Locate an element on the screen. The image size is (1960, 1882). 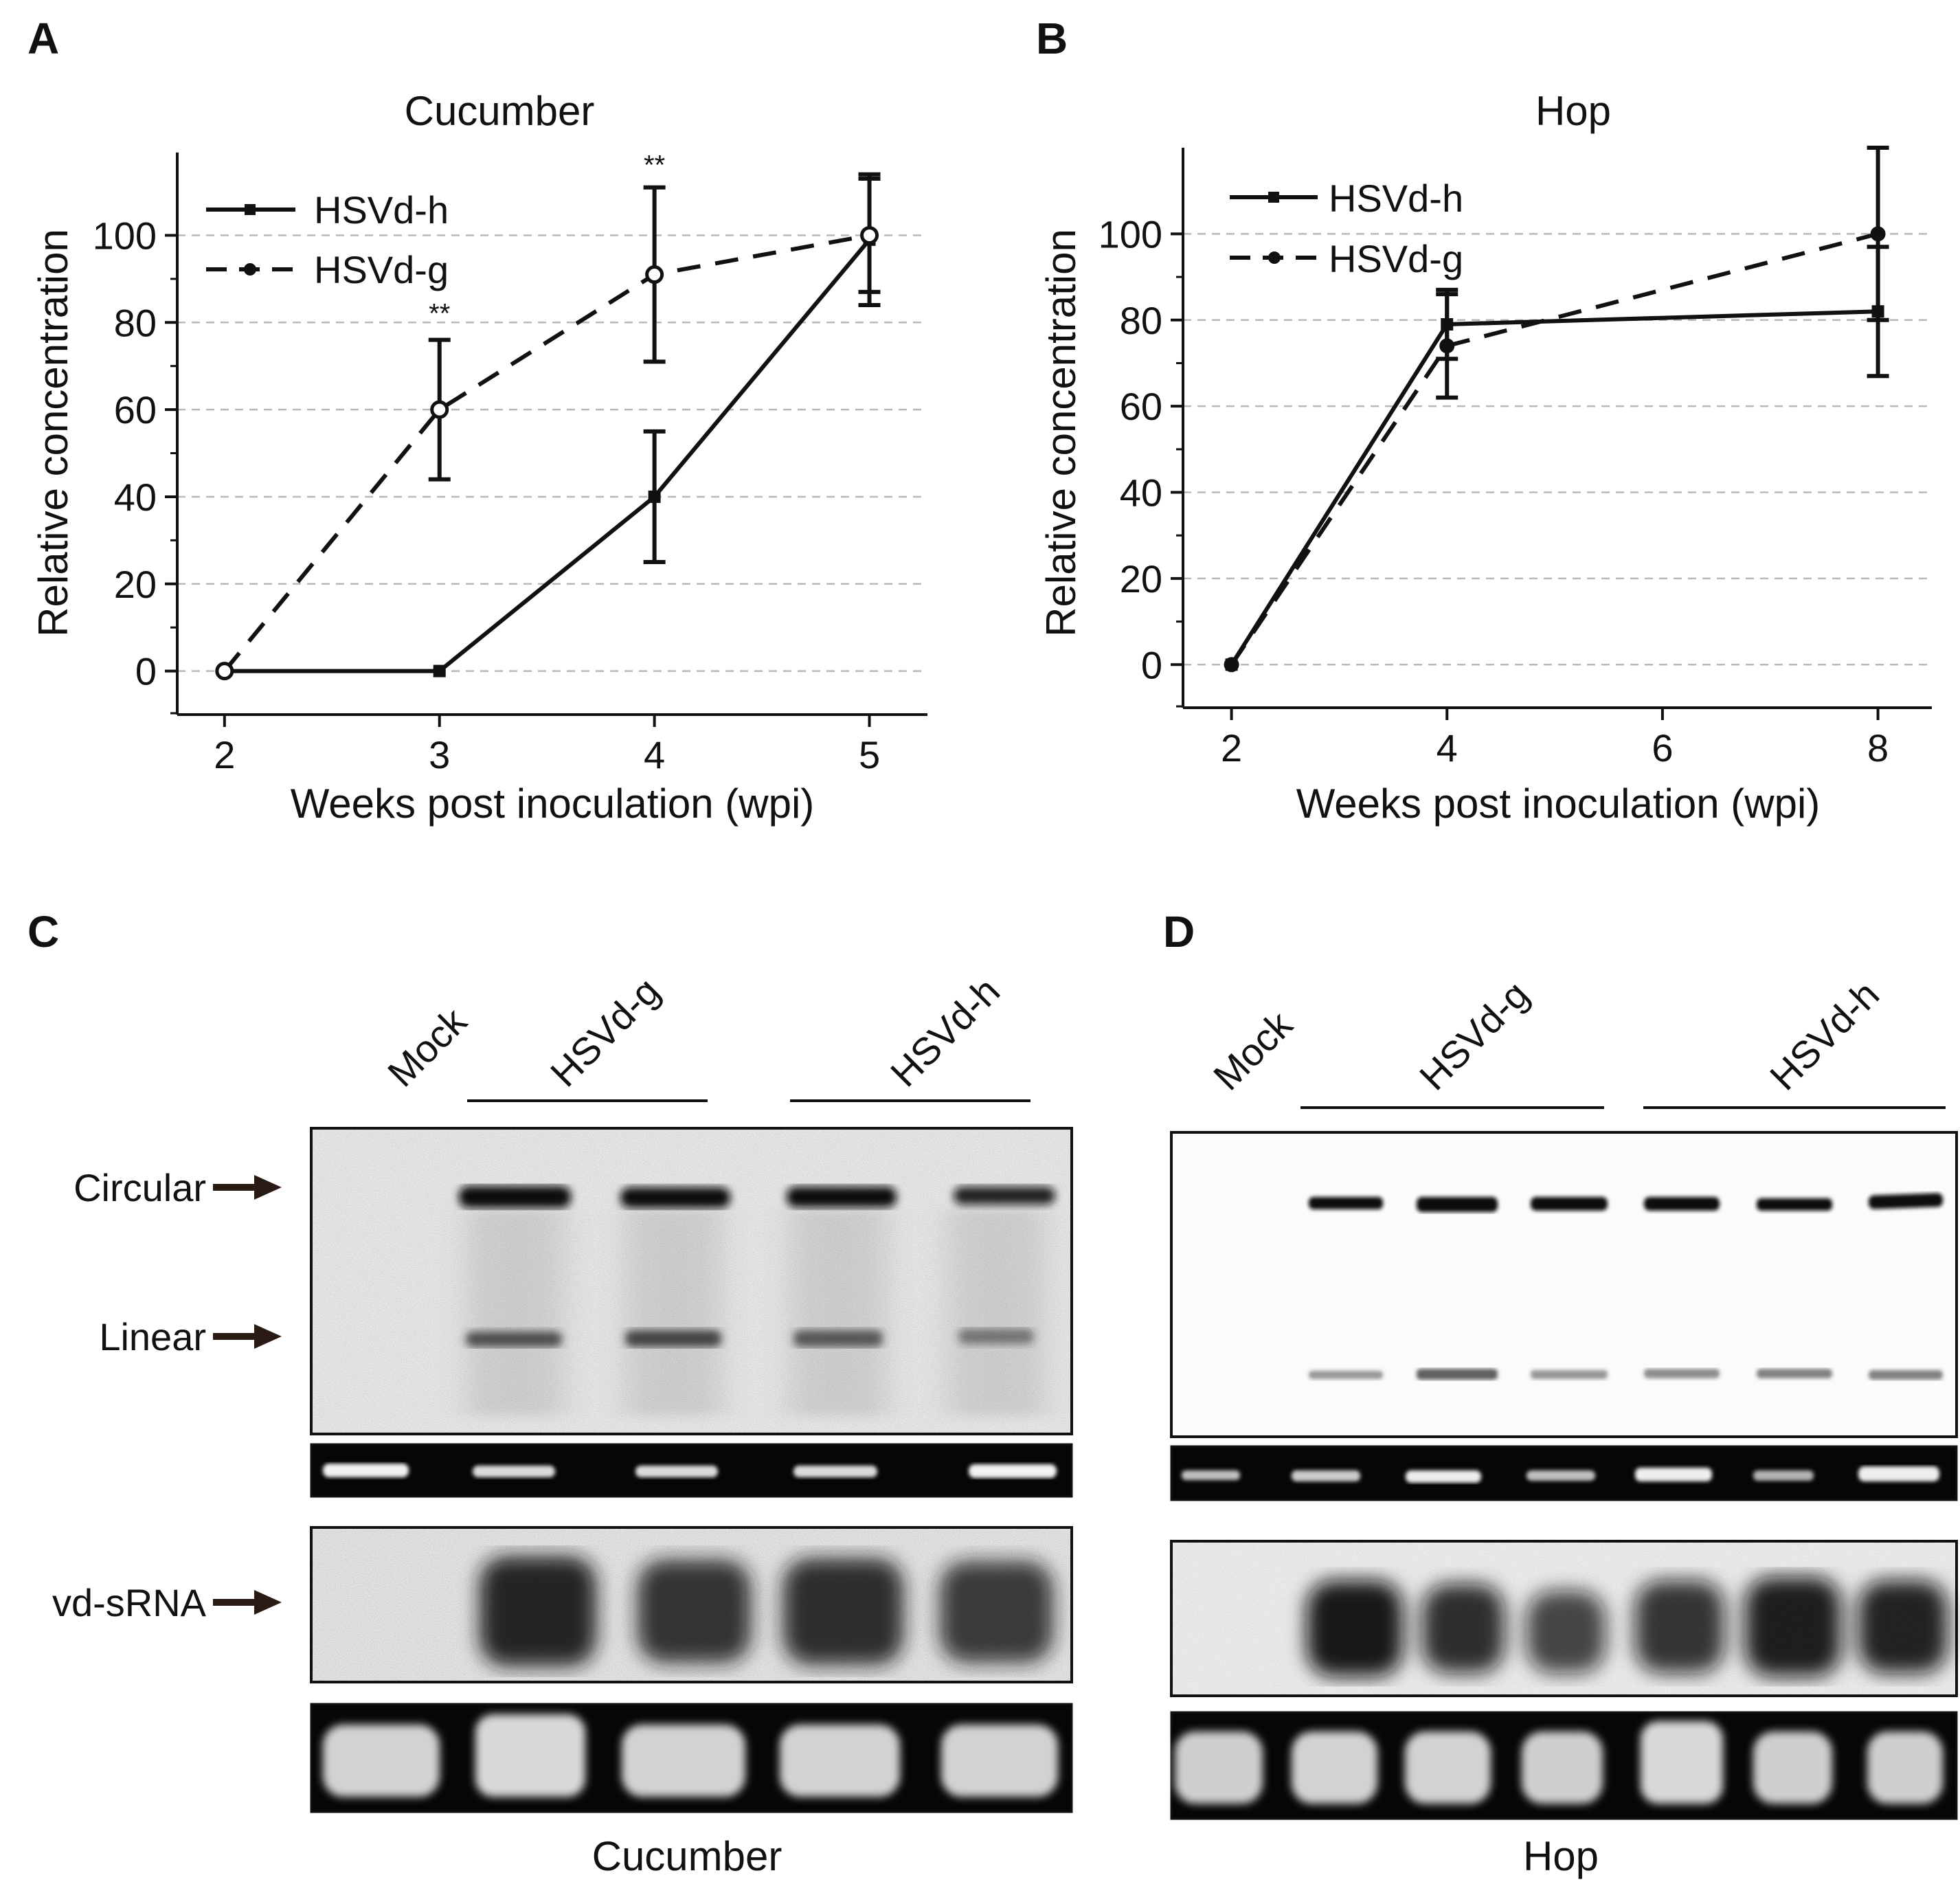
chart-b-x-axis-label: Weeks post inoculation (wpi) is located at coordinates (1558, 804).